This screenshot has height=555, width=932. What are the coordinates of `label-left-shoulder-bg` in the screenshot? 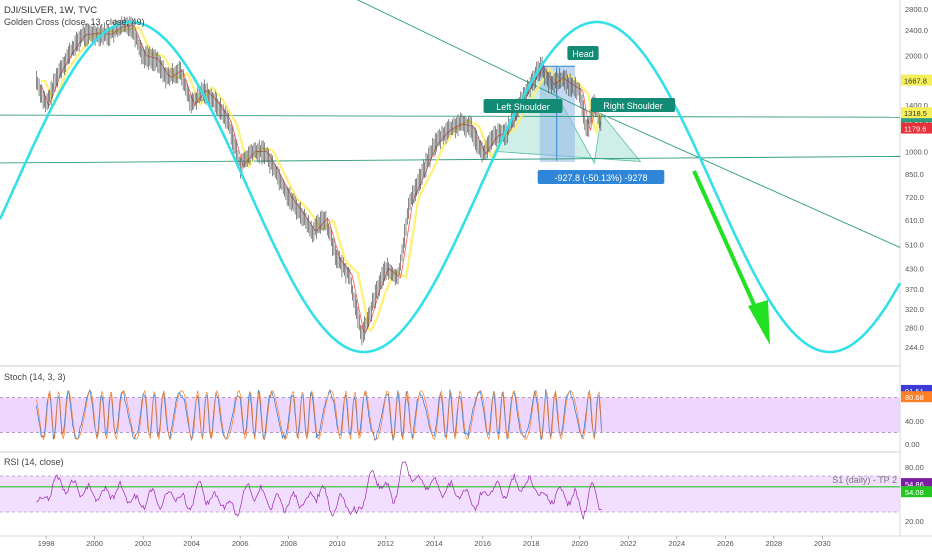 It's located at (523, 106).